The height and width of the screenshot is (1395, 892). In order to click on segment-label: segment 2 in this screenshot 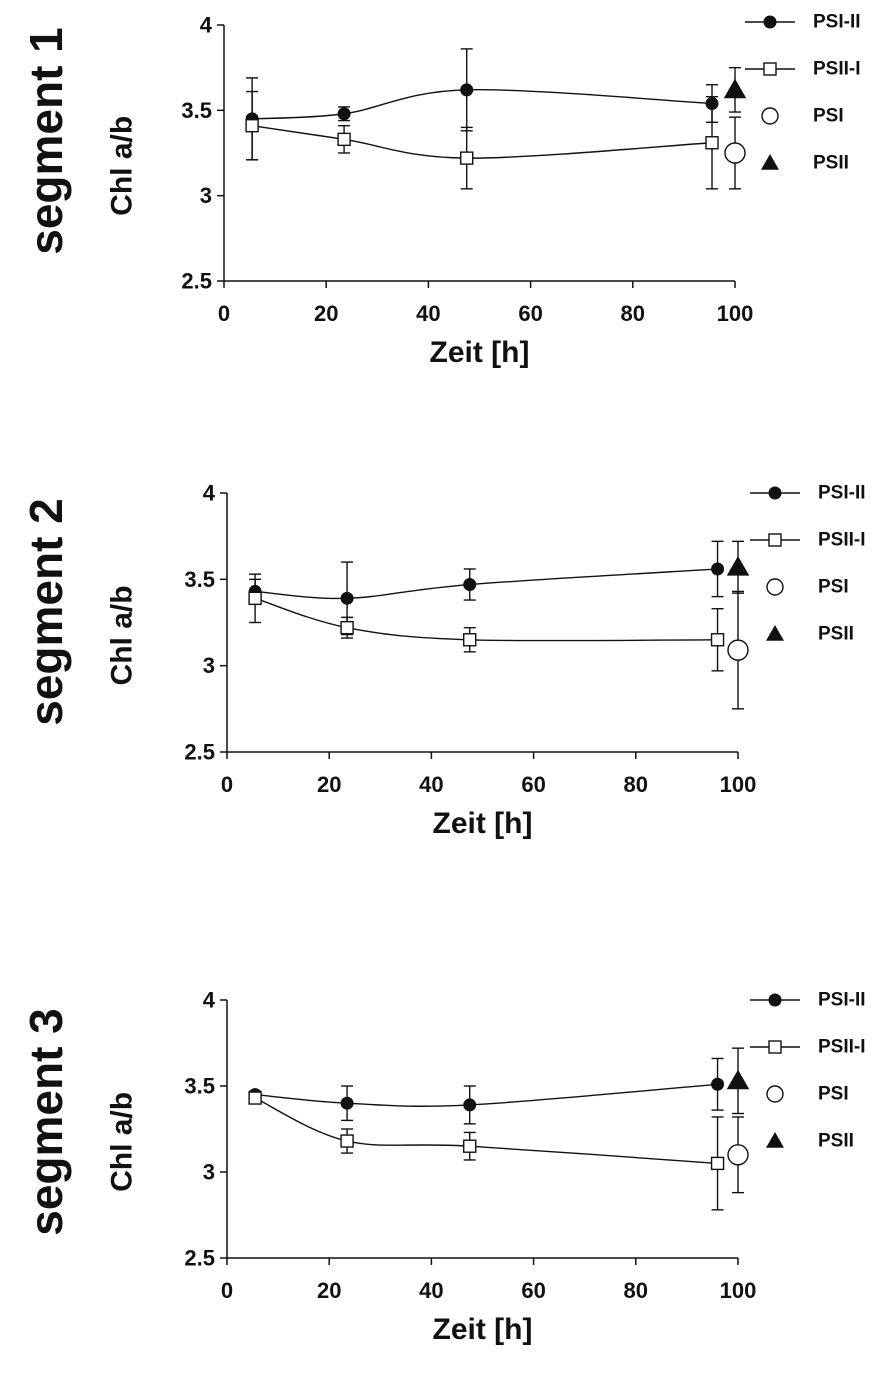, I will do `click(46, 612)`.